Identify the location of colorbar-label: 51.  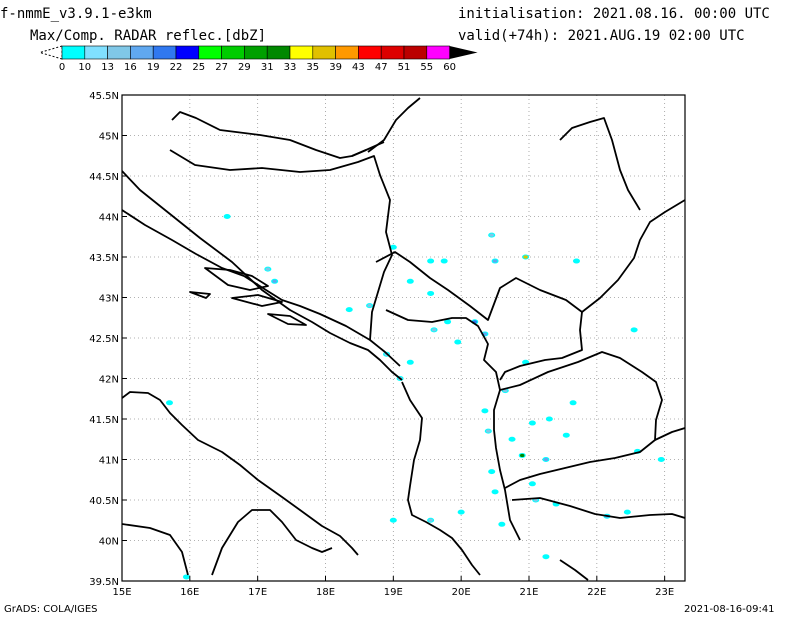
(404, 67).